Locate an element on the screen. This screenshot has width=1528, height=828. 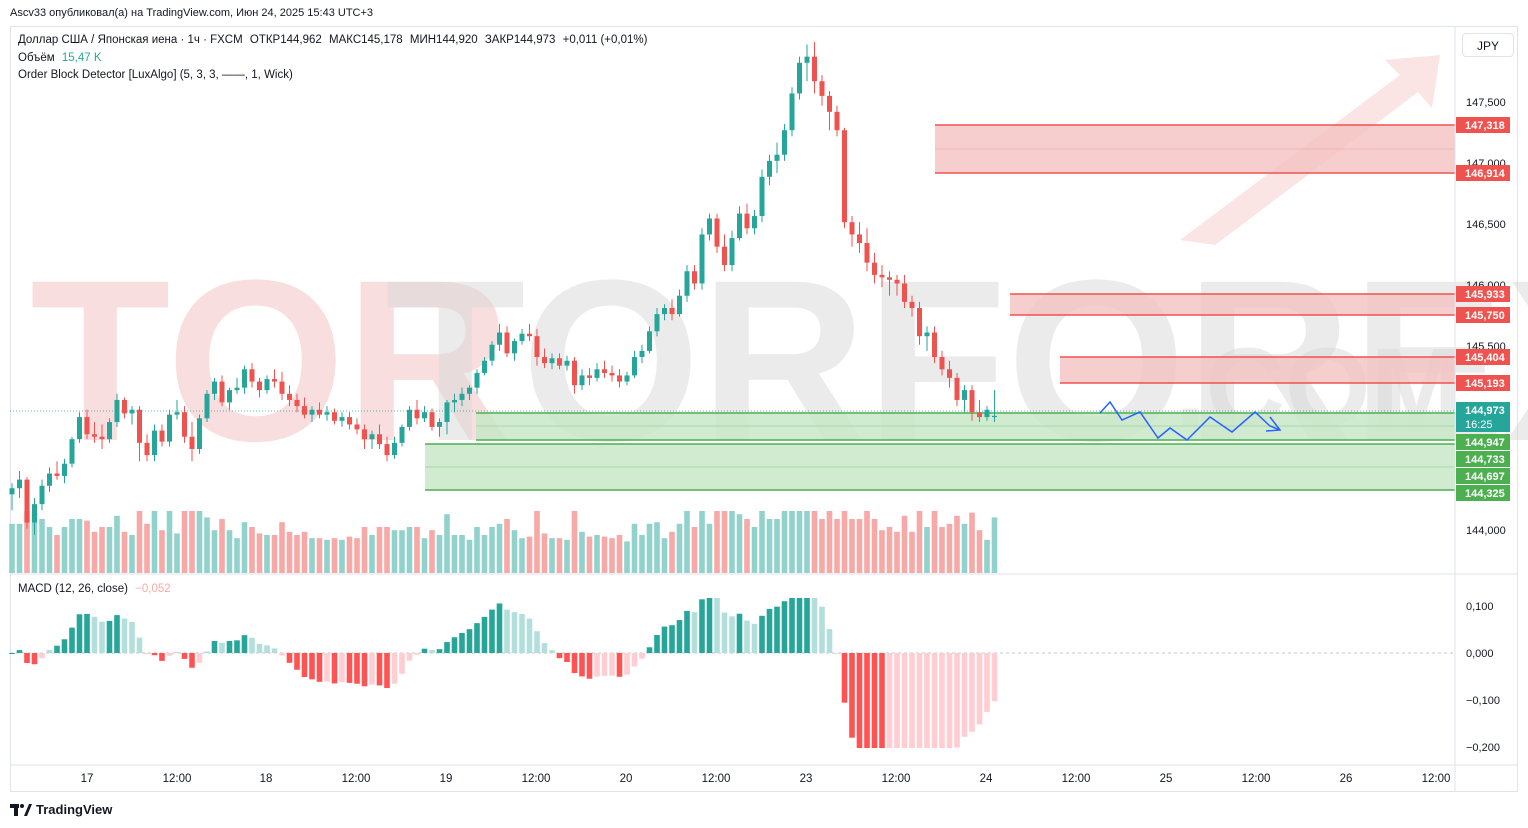
macd-label: MACD (12, 26, close) is located at coordinates (73, 589).